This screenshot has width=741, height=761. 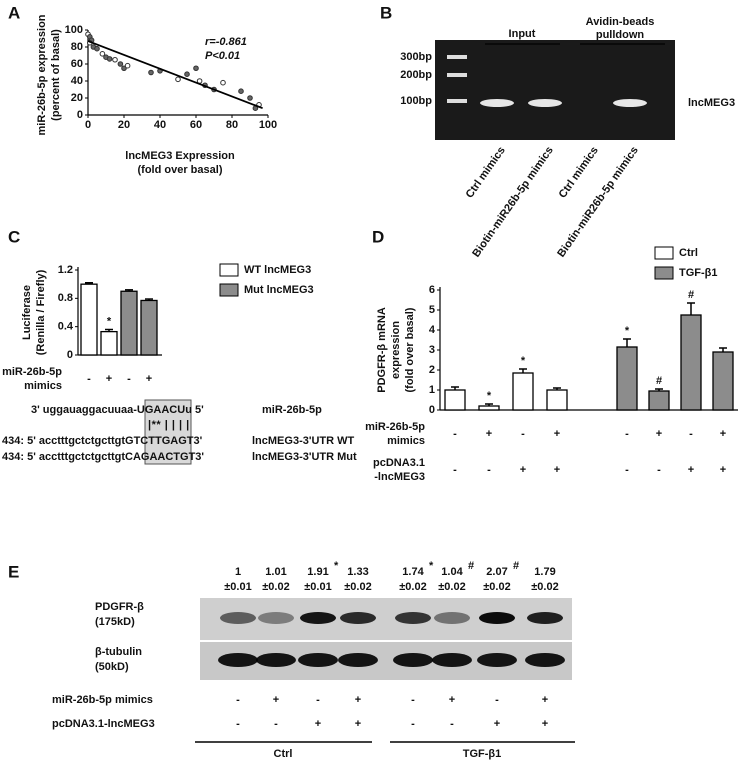 I want to click on ladder-band, so click(x=457, y=57).